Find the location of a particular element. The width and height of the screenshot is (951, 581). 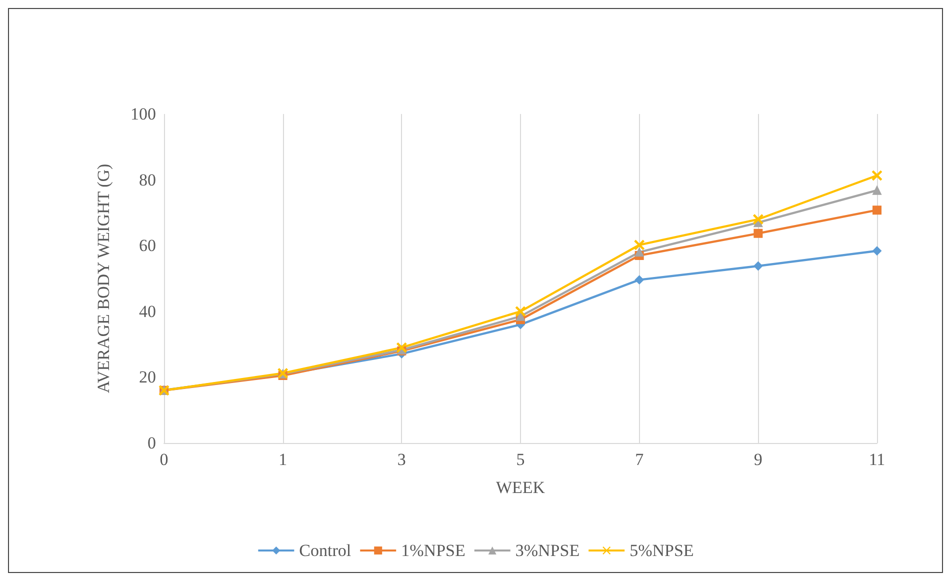

legend-label: 5%NPSE is located at coordinates (662, 550).